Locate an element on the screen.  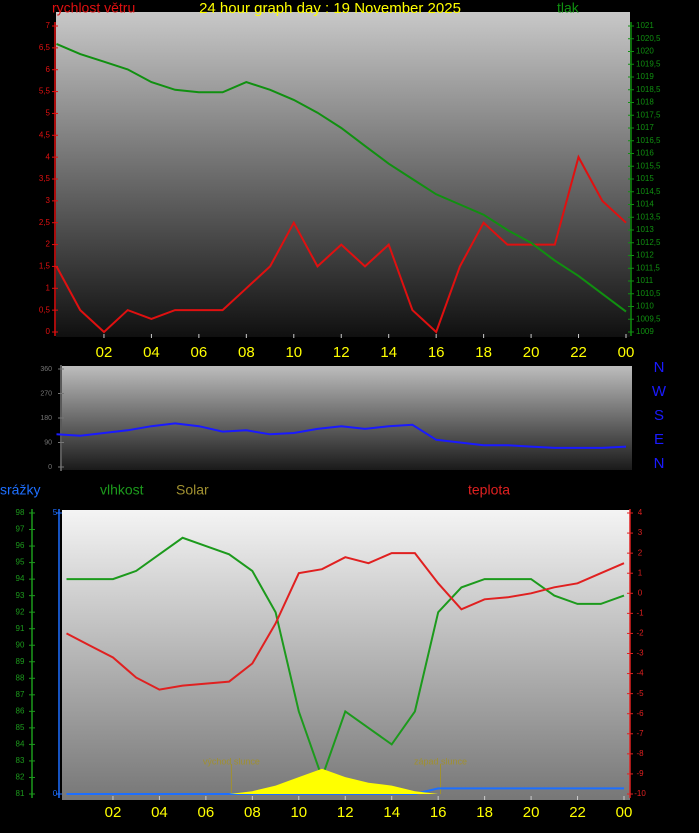
legend-label: Solar is located at coordinates (192, 490).